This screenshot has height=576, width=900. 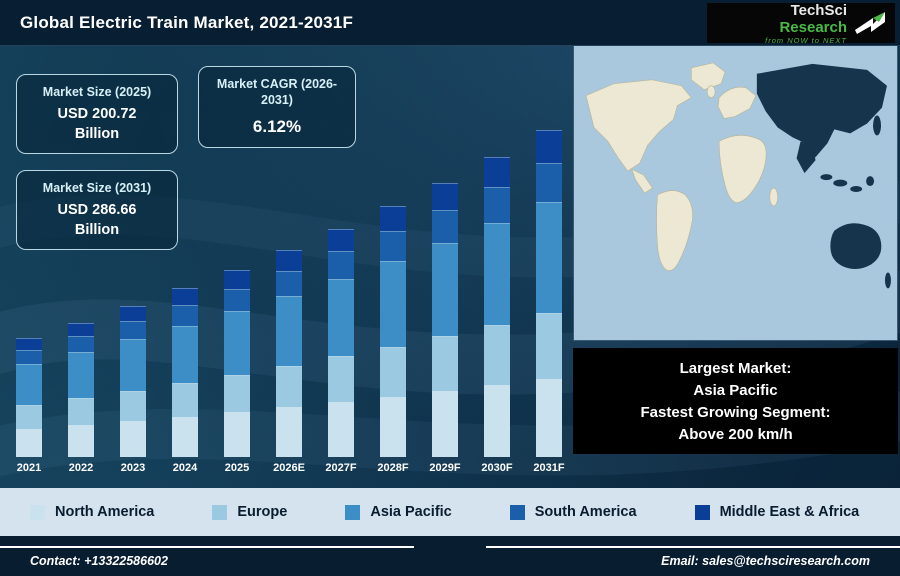 What do you see at coordinates (856, 246) in the screenshot?
I see `map-australia-highlighted` at bounding box center [856, 246].